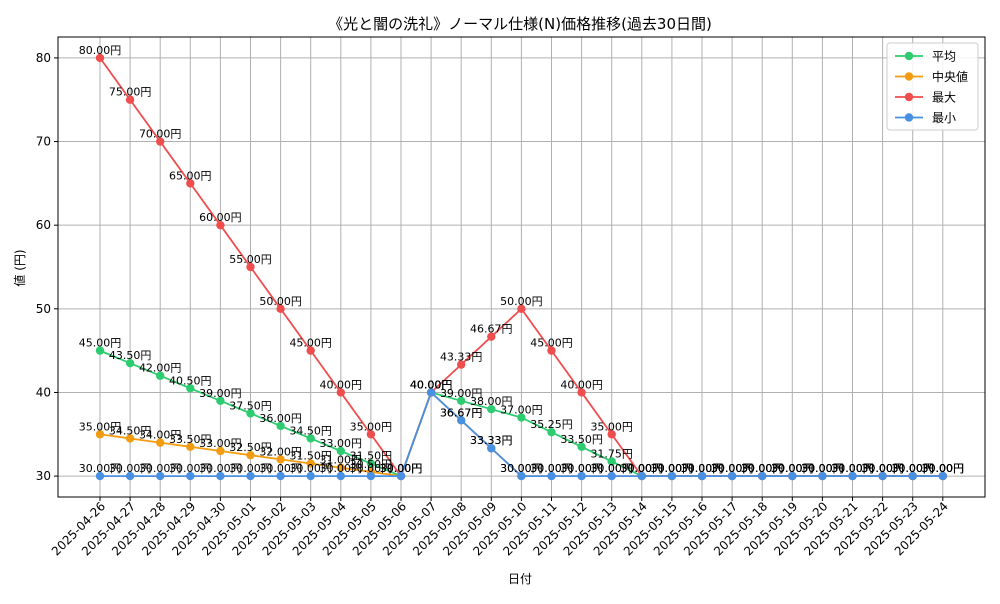 Image resolution: width=1000 pixels, height=604 pixels. What do you see at coordinates (250, 405) in the screenshot?
I see `data-label: 37.50円` at bounding box center [250, 405].